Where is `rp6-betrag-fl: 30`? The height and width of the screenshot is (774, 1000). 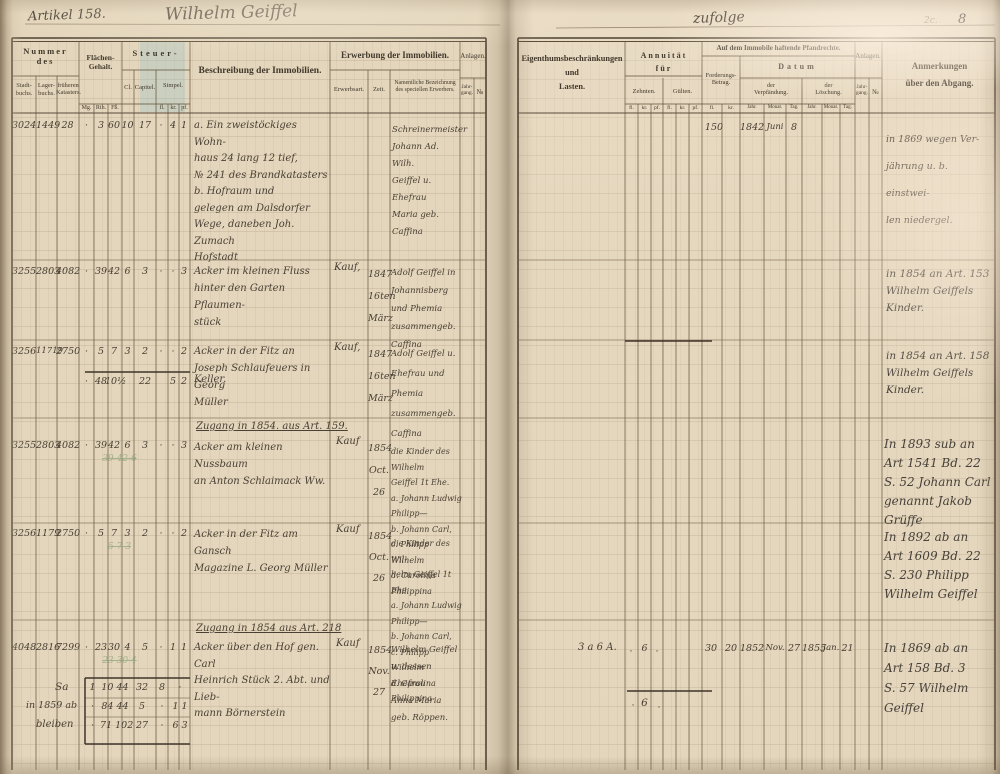 rp6-betrag-fl: 30 is located at coordinates (711, 648).